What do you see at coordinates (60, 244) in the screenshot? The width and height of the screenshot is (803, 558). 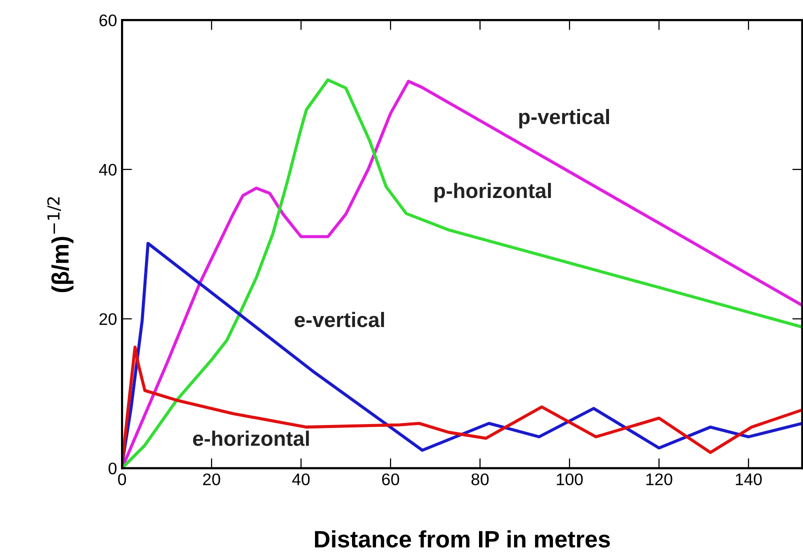 I see `y-axis-title: (β/m)$^{−1/2}$` at bounding box center [60, 244].